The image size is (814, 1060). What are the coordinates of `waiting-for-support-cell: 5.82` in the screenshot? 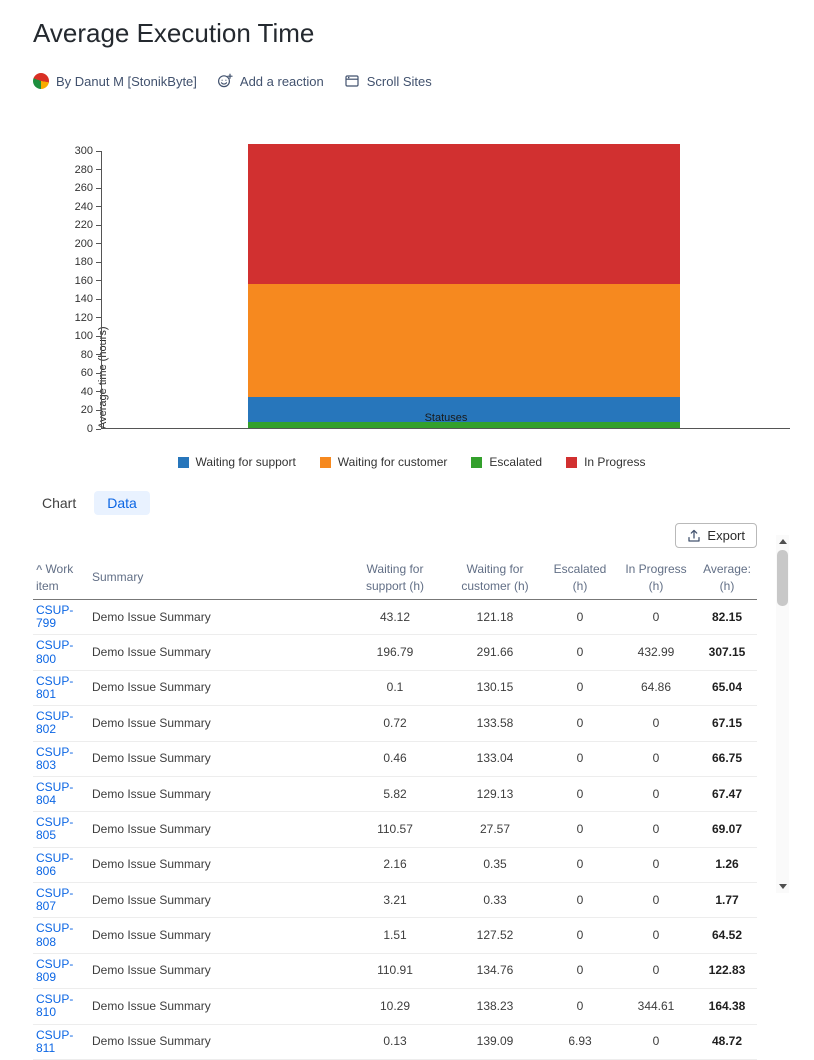 It's located at (395, 794).